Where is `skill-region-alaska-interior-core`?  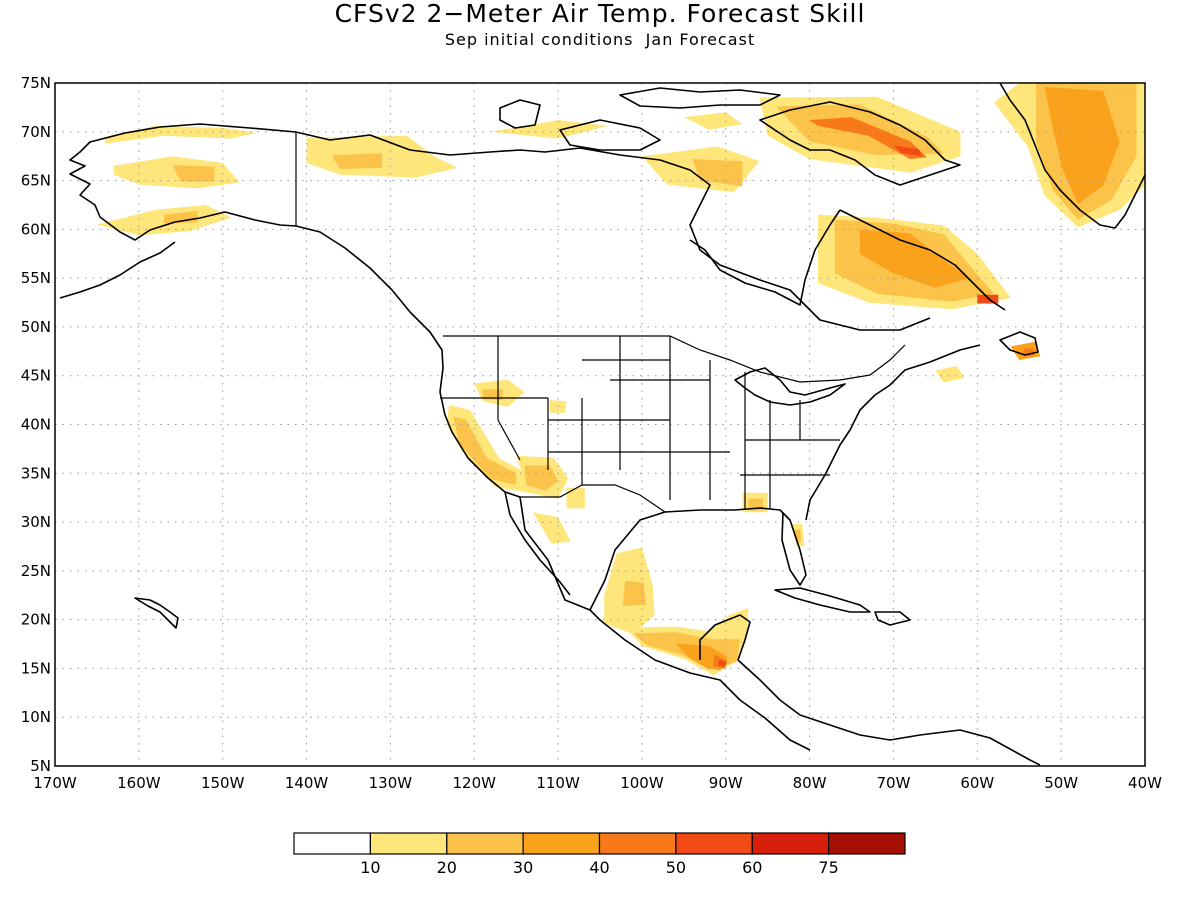
skill-region-alaska-interior-core is located at coordinates (193, 173).